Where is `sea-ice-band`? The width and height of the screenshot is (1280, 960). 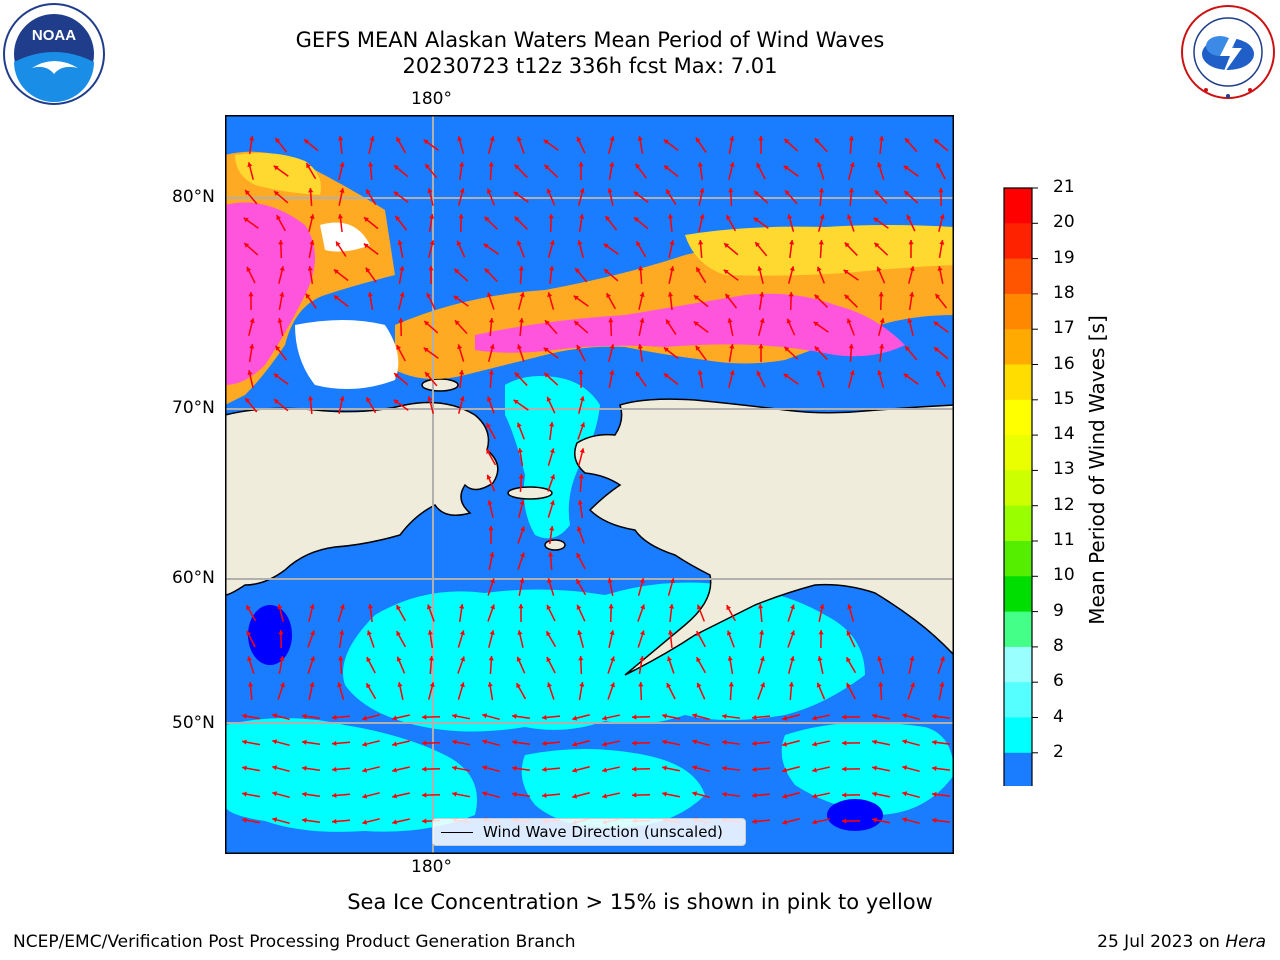
sea-ice-band is located at coordinates (819, 250).